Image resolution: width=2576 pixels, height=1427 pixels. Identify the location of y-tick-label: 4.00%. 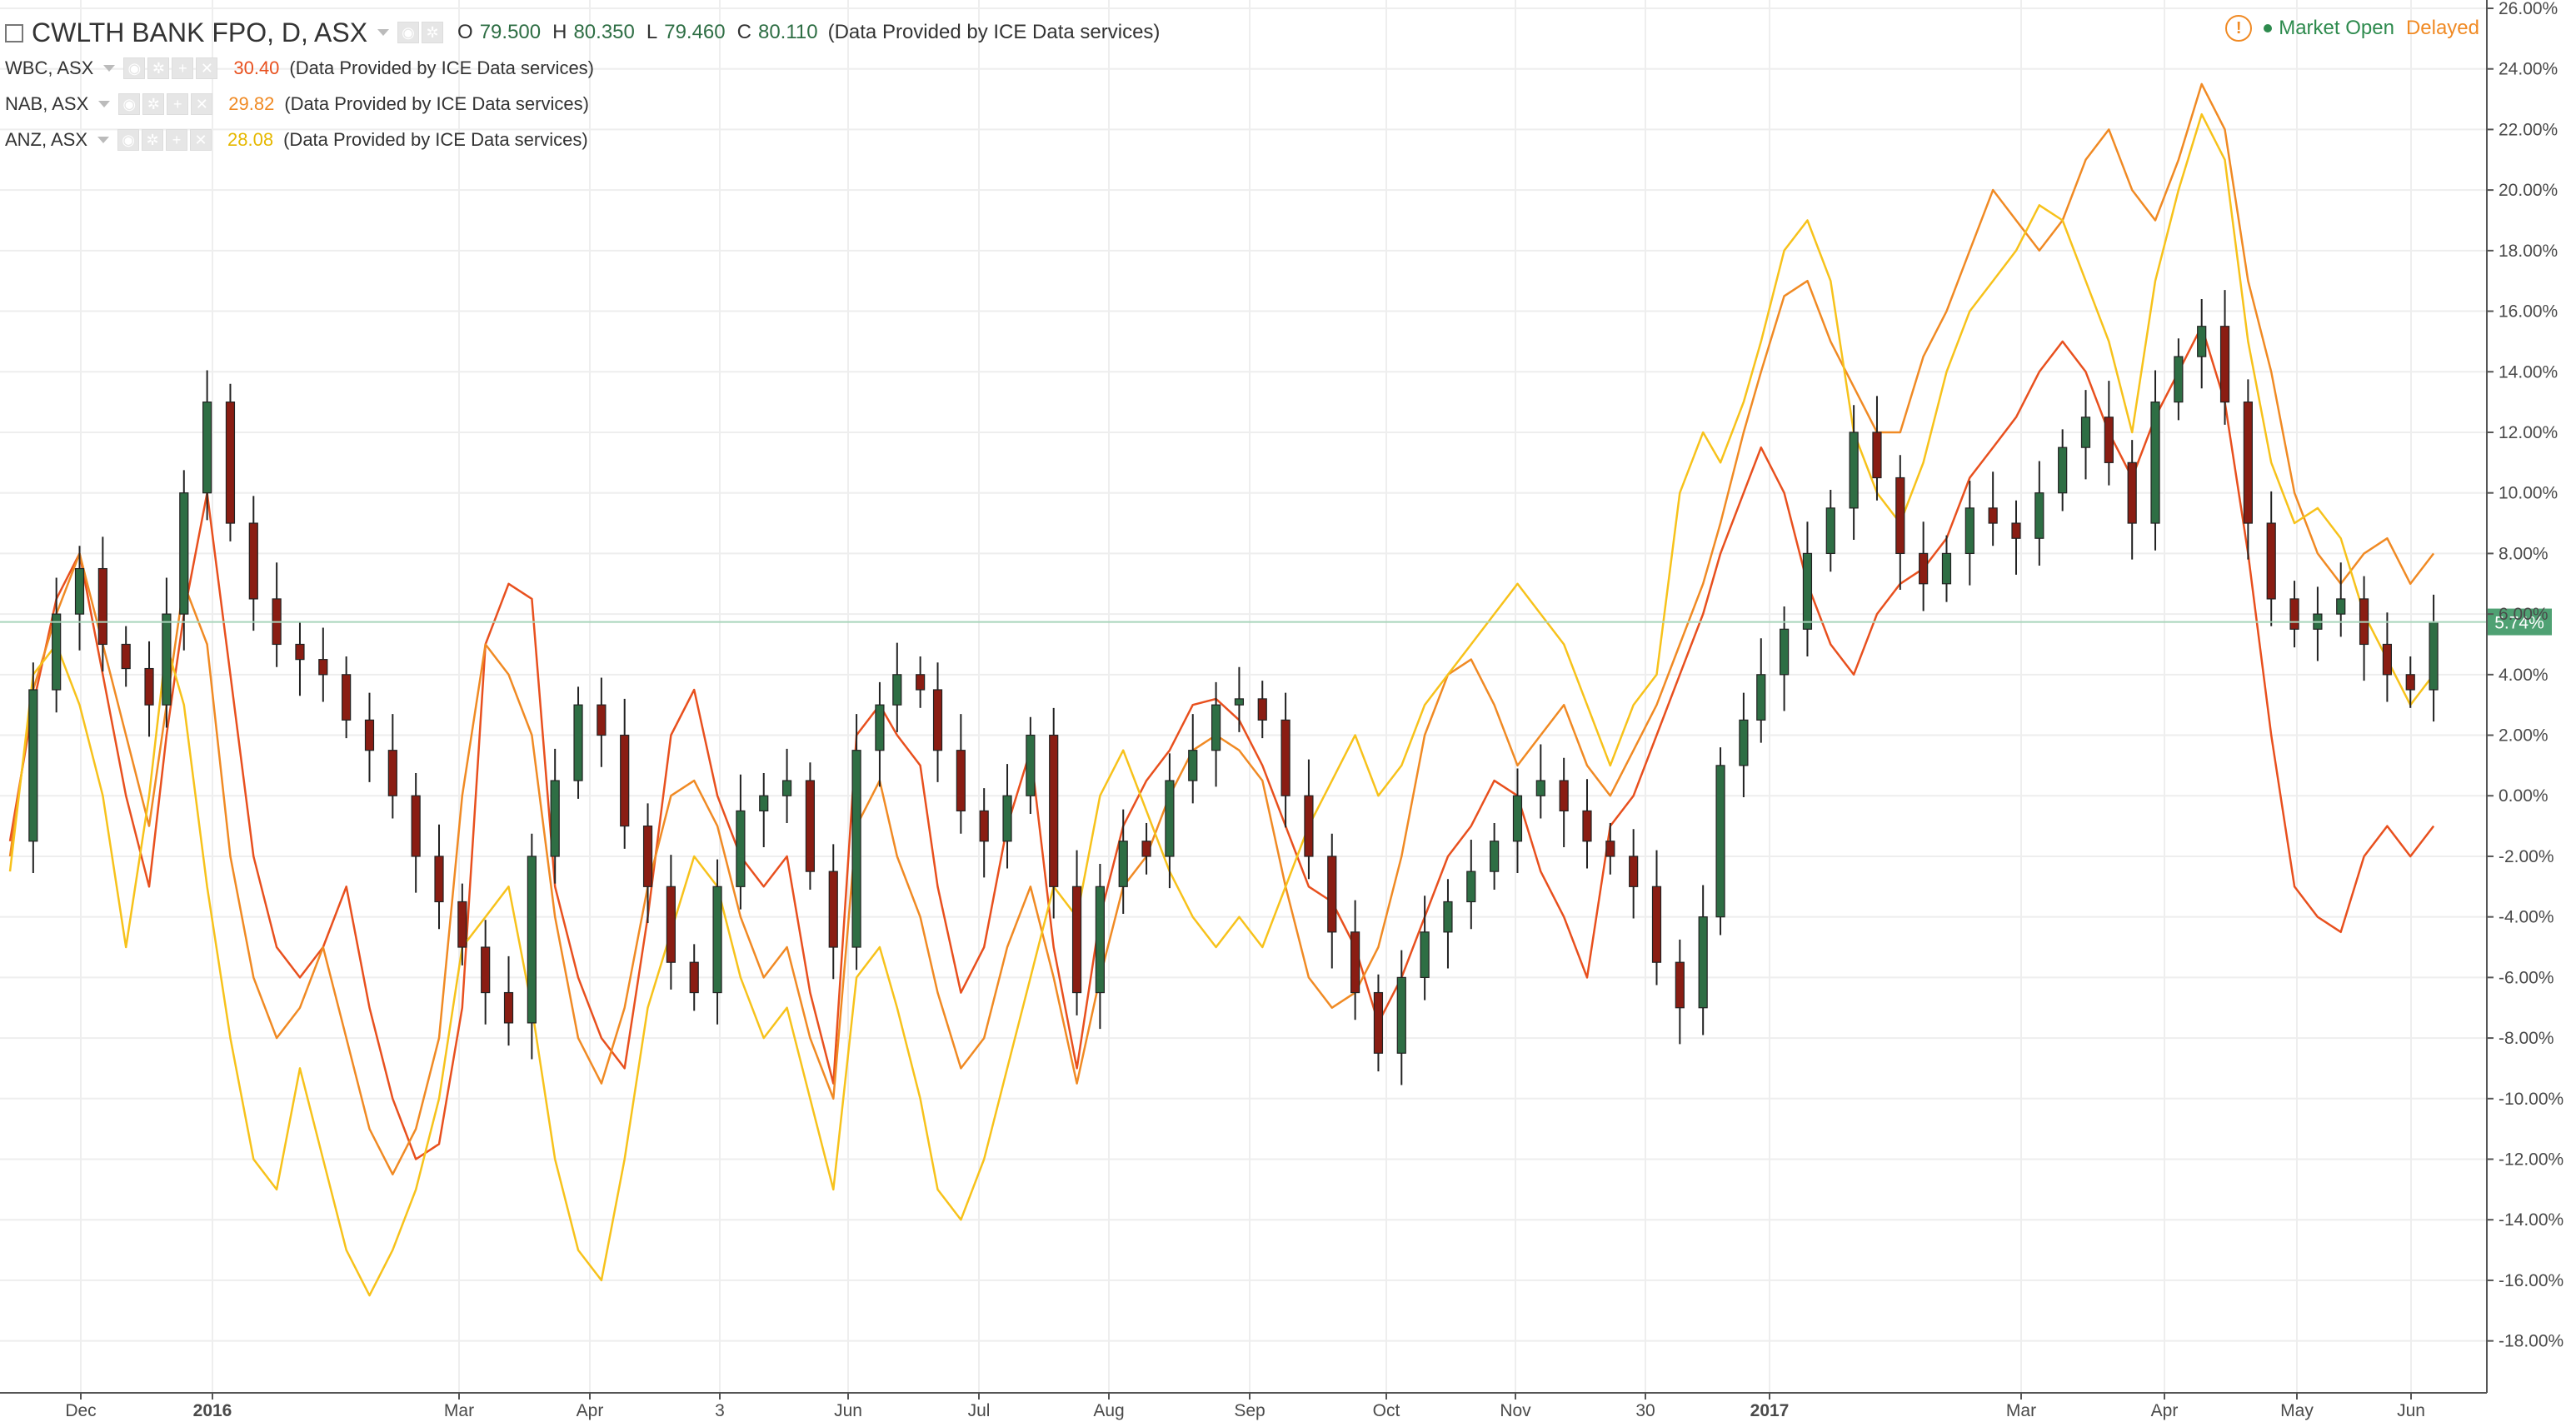
(2524, 675).